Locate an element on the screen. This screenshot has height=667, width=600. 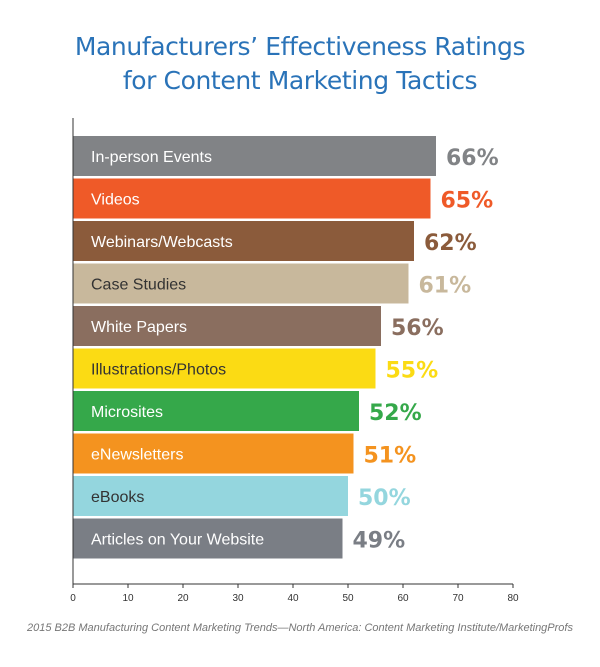
x-tick-label: 50 is located at coordinates (348, 598).